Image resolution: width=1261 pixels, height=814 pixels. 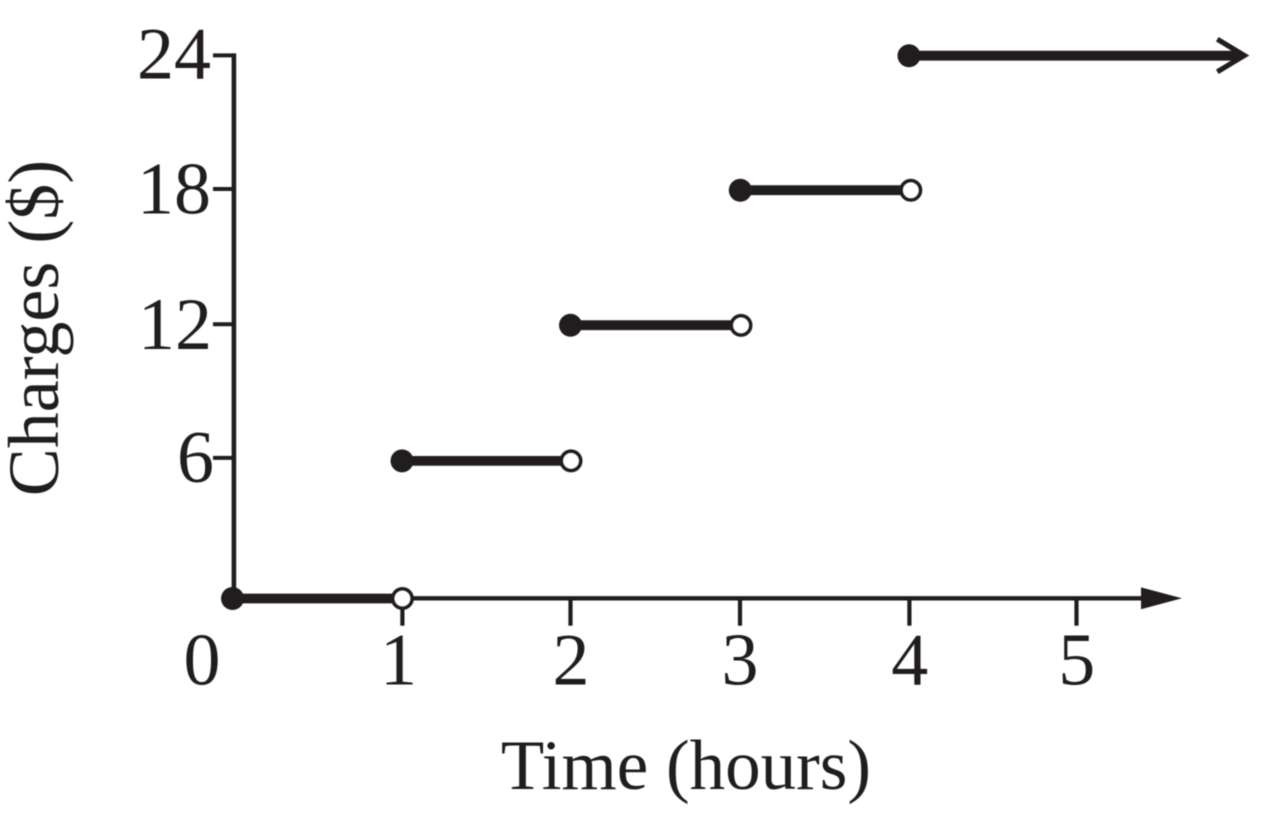 I want to click on svg-text: 0, so click(x=202, y=661).